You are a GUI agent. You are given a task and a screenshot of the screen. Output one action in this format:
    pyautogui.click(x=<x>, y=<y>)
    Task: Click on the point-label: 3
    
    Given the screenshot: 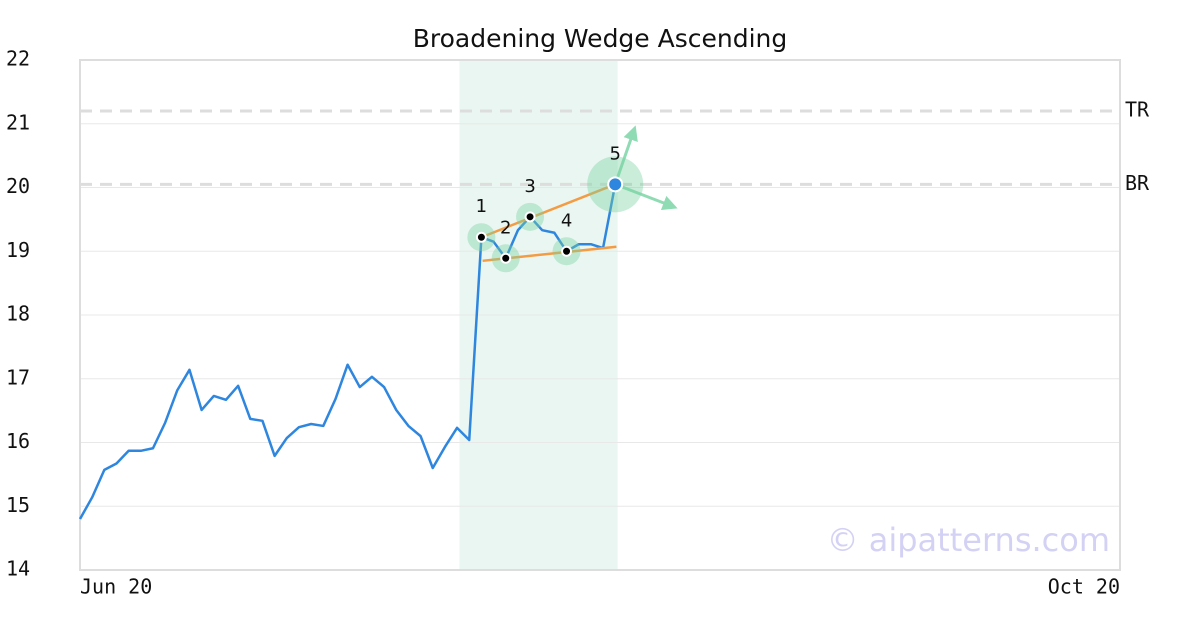 What is the action you would take?
    pyautogui.click(x=529, y=186)
    